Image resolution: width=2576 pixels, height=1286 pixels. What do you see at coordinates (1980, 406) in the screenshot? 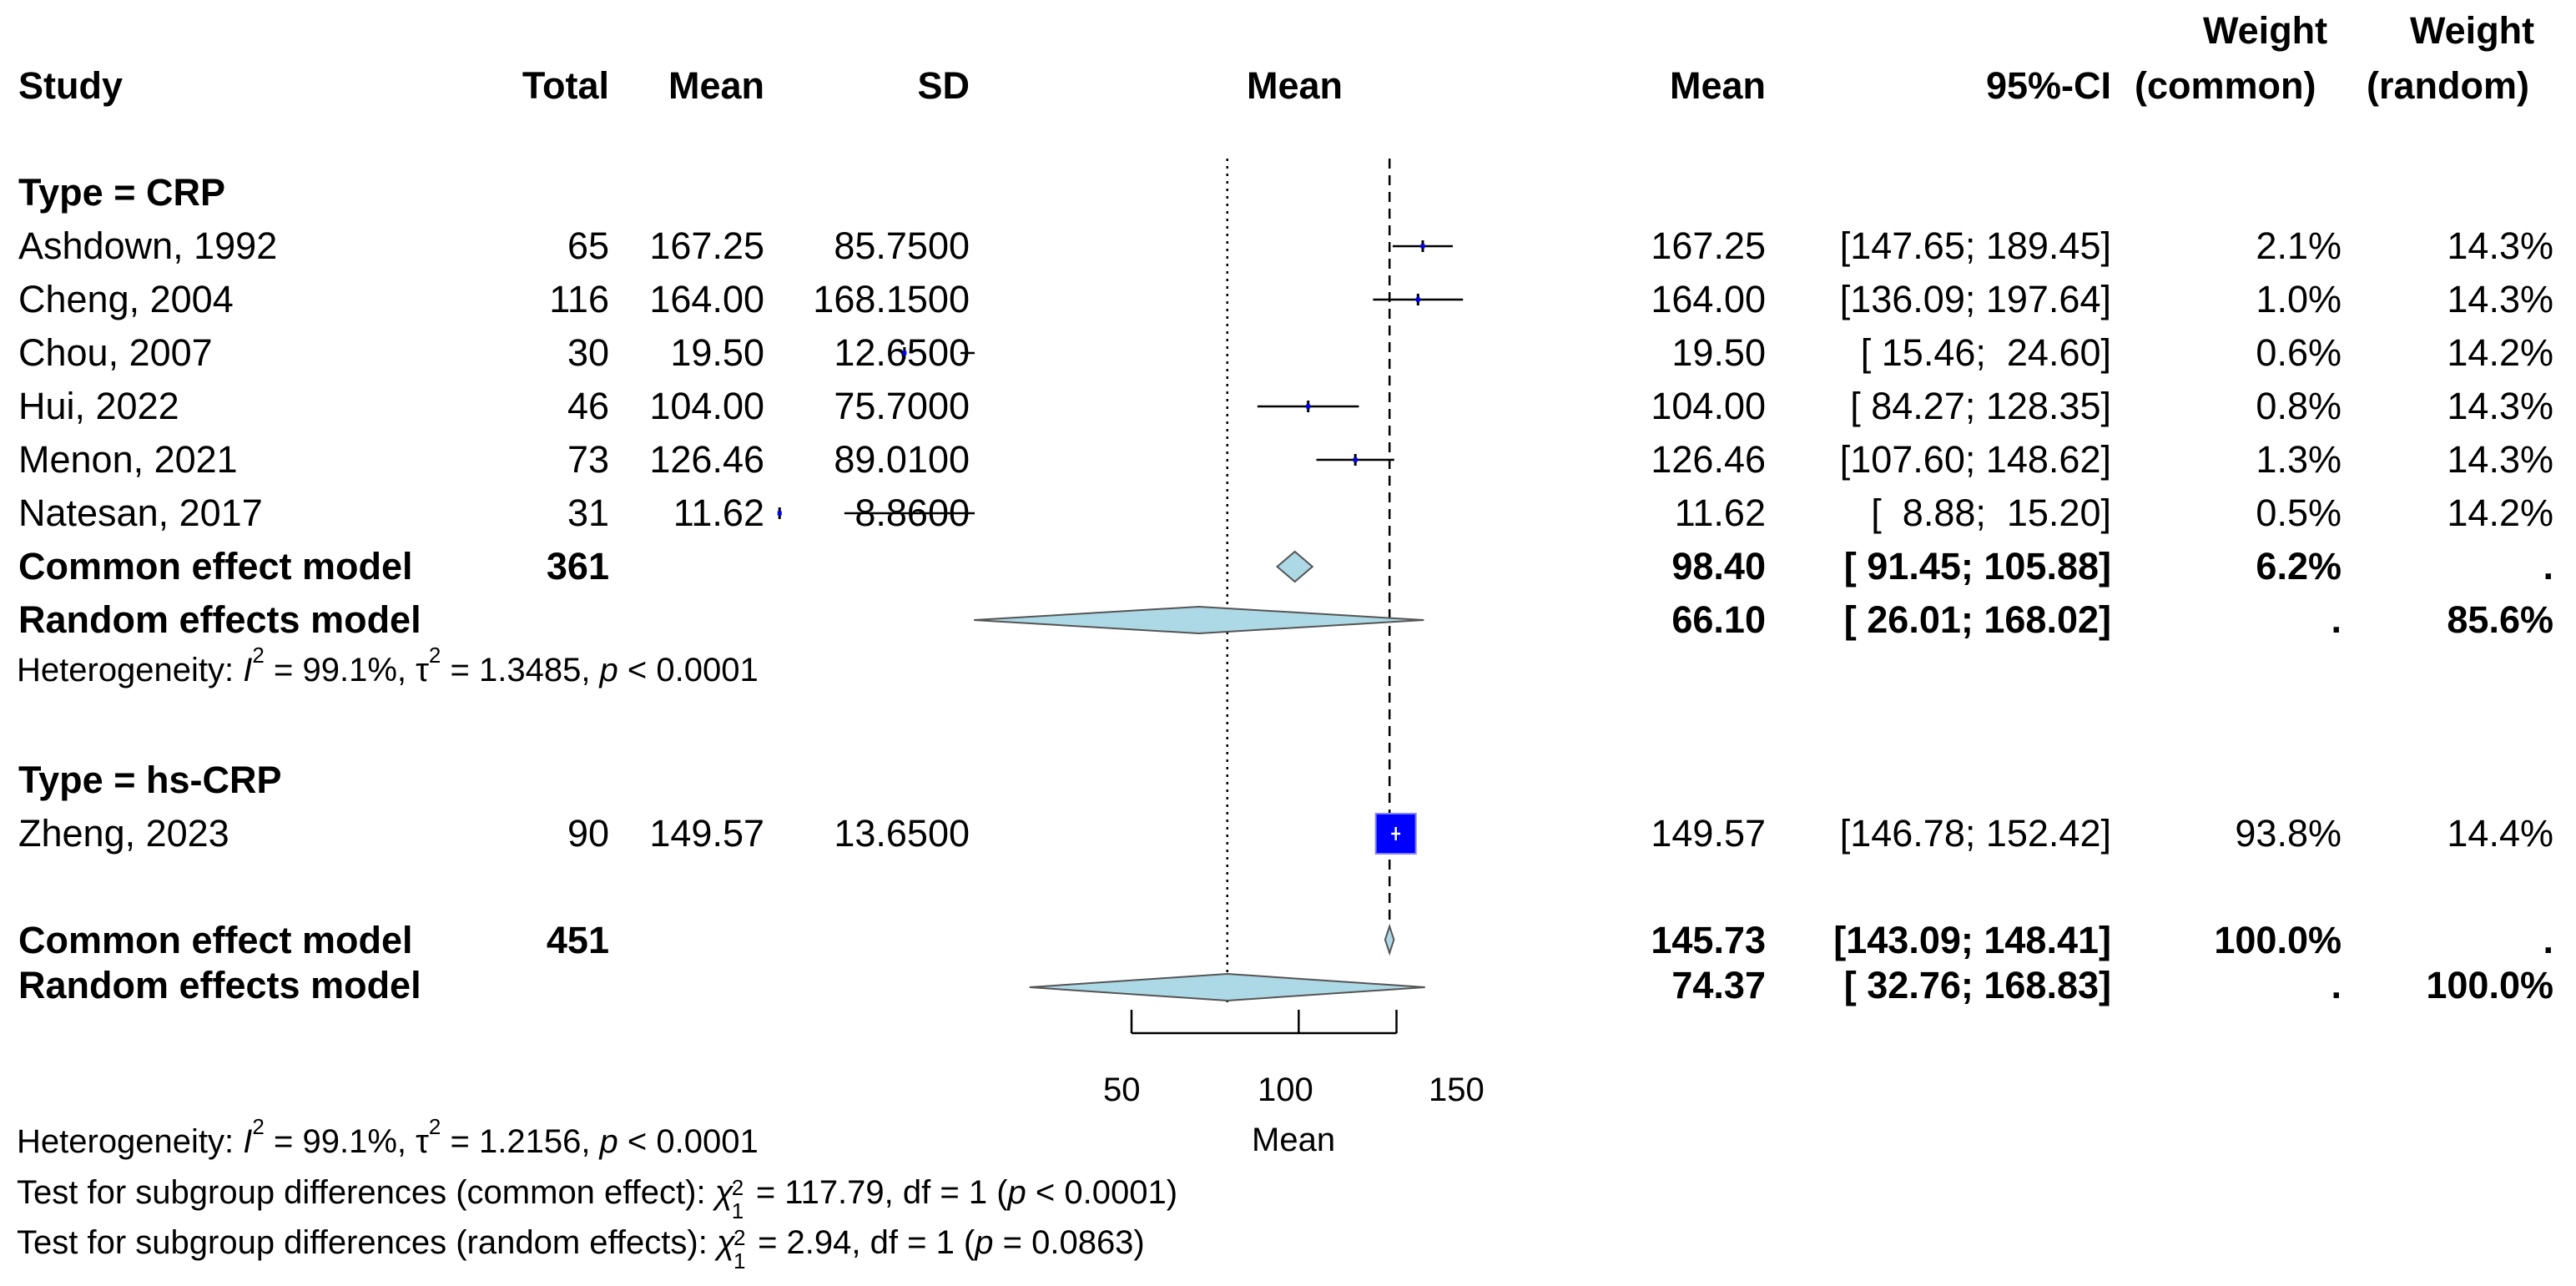
I see `study-ci: [ 84.27; 128.35]` at bounding box center [1980, 406].